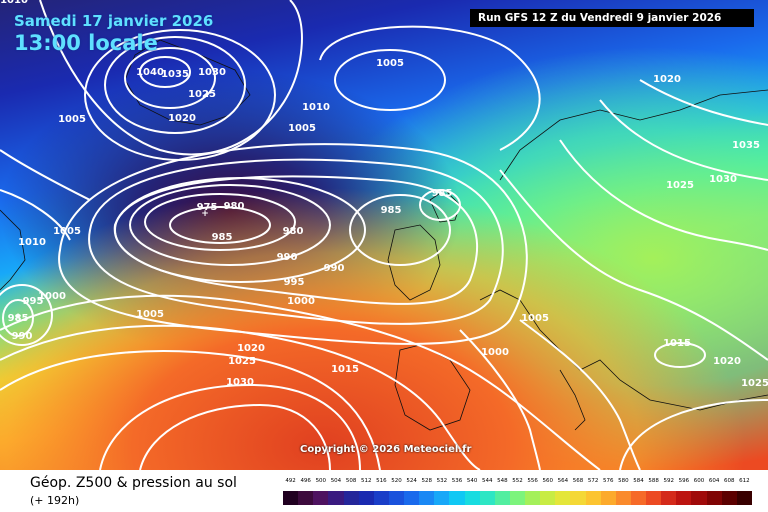 The image size is (768, 512). I want to click on color-scale-bar, so click(517, 498).